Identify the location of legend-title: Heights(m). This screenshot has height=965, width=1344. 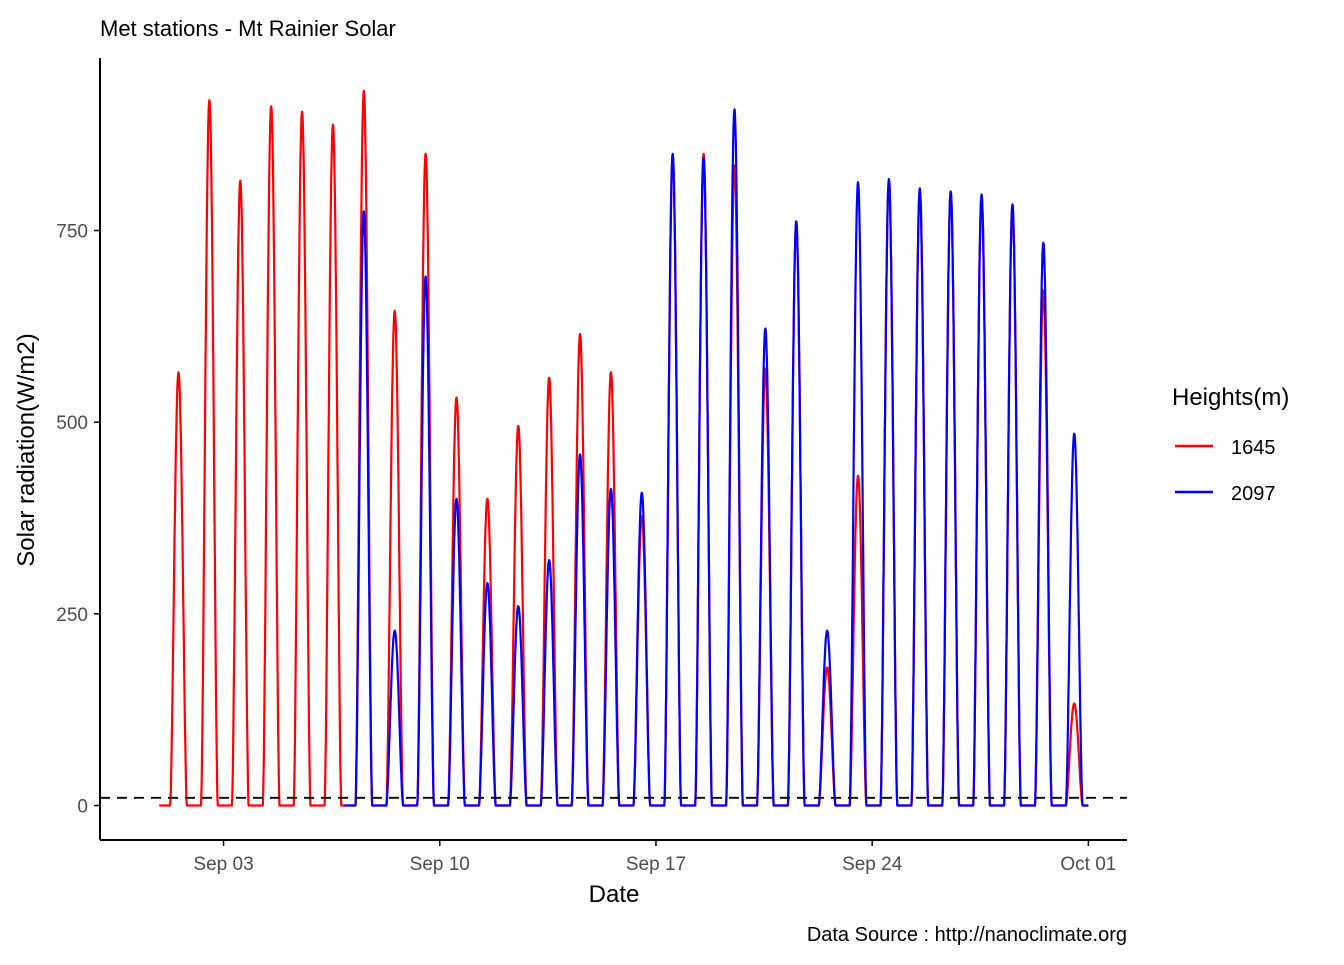
(1230, 397).